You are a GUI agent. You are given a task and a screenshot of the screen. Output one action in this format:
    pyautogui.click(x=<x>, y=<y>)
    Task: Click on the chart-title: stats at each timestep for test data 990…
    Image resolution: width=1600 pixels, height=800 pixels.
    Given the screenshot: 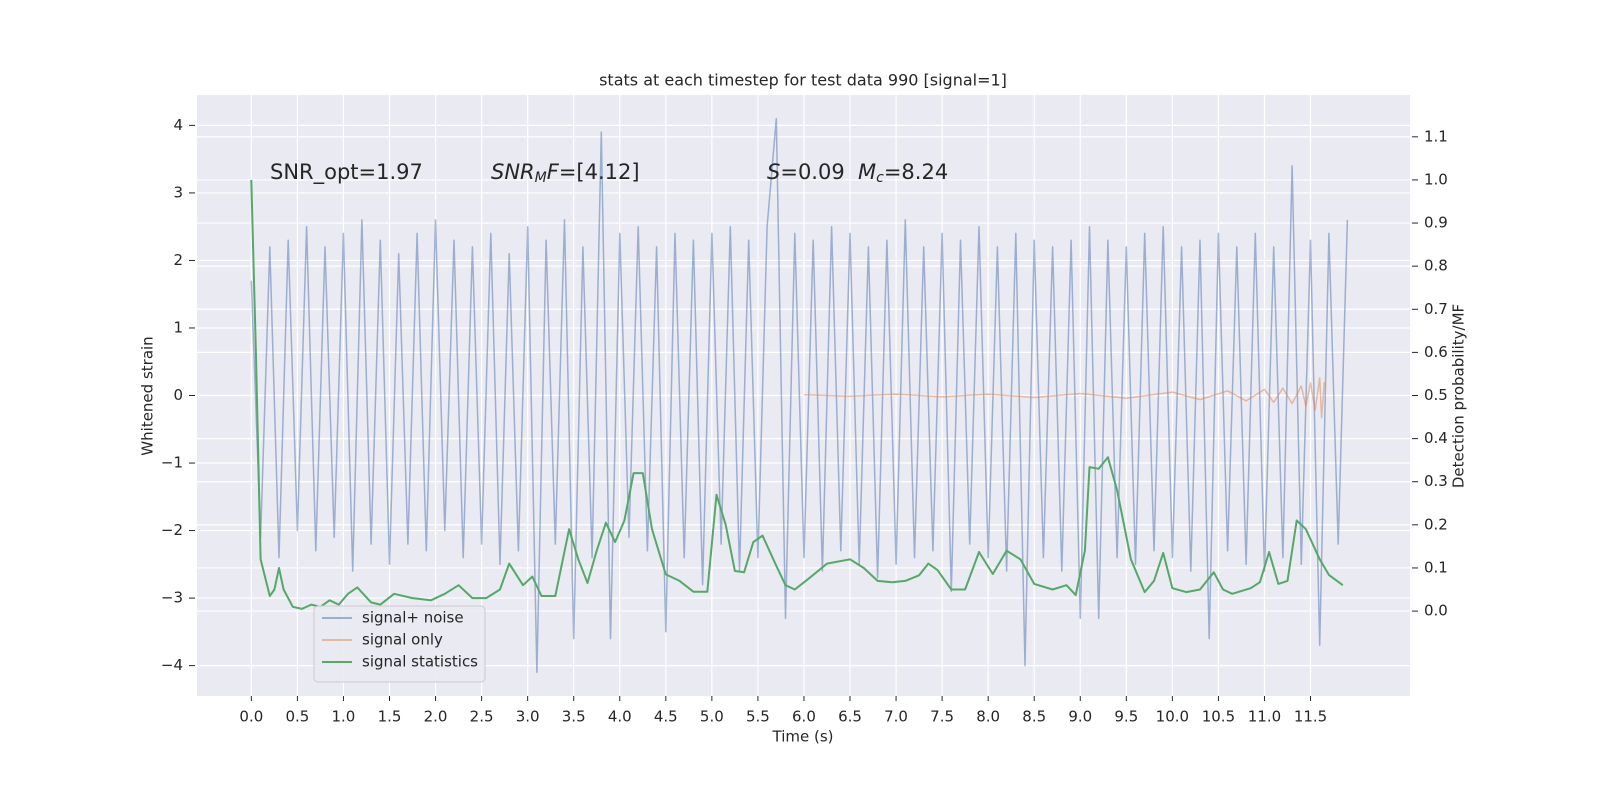 What is the action you would take?
    pyautogui.click(x=803, y=80)
    